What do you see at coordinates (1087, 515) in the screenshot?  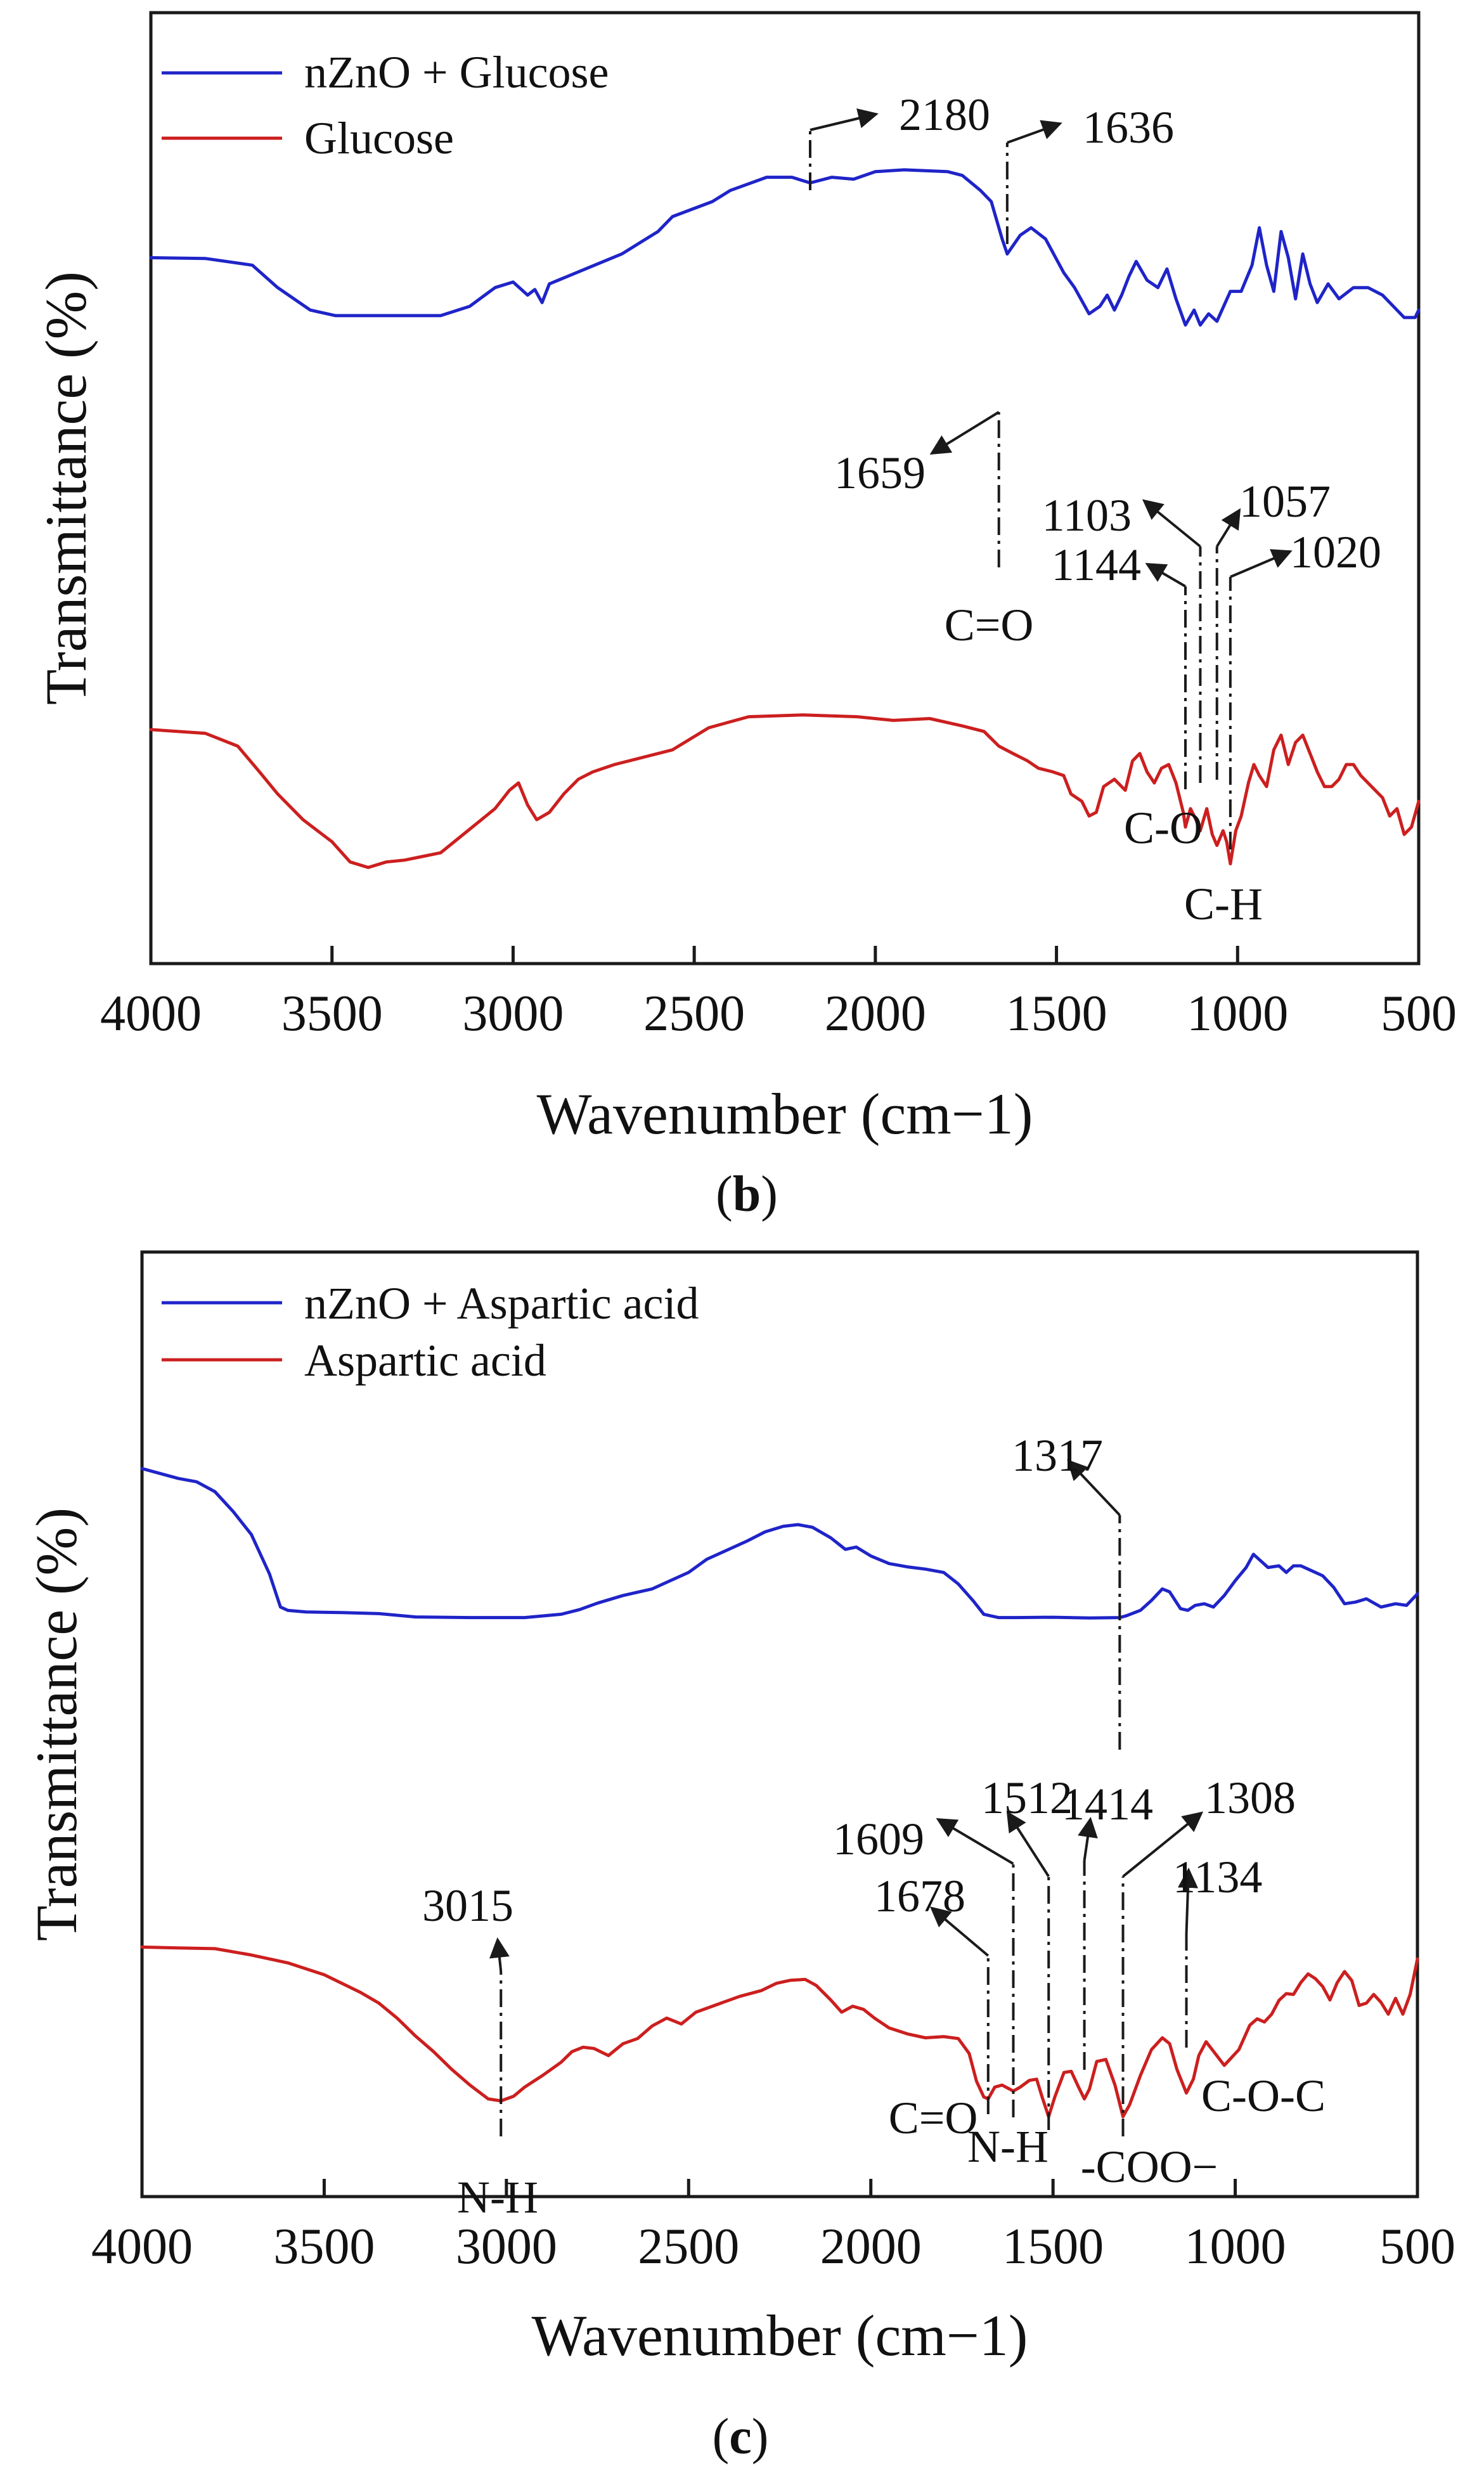 I see `peak-label-1103: 1103` at bounding box center [1087, 515].